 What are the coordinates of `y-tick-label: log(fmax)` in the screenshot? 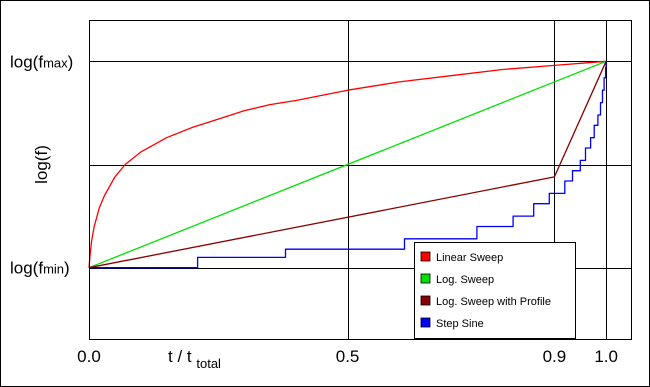 It's located at (41, 61).